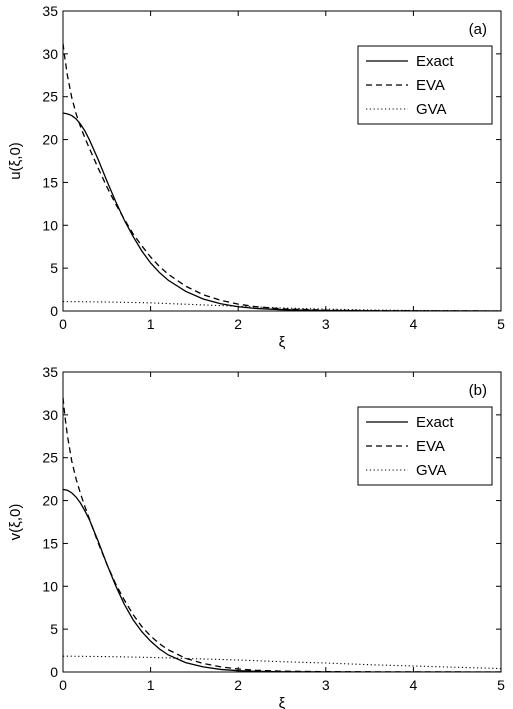 The image size is (513, 709). Describe the element at coordinates (478, 29) in the screenshot. I see `panel-label: (a)` at that location.